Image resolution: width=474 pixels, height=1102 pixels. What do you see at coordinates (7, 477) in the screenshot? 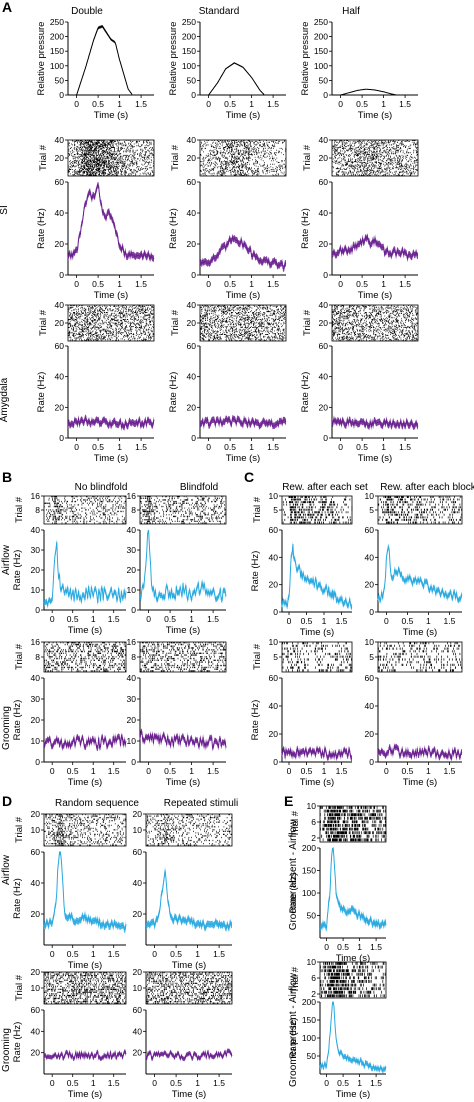
I see `panel-letter-B: B` at bounding box center [7, 477].